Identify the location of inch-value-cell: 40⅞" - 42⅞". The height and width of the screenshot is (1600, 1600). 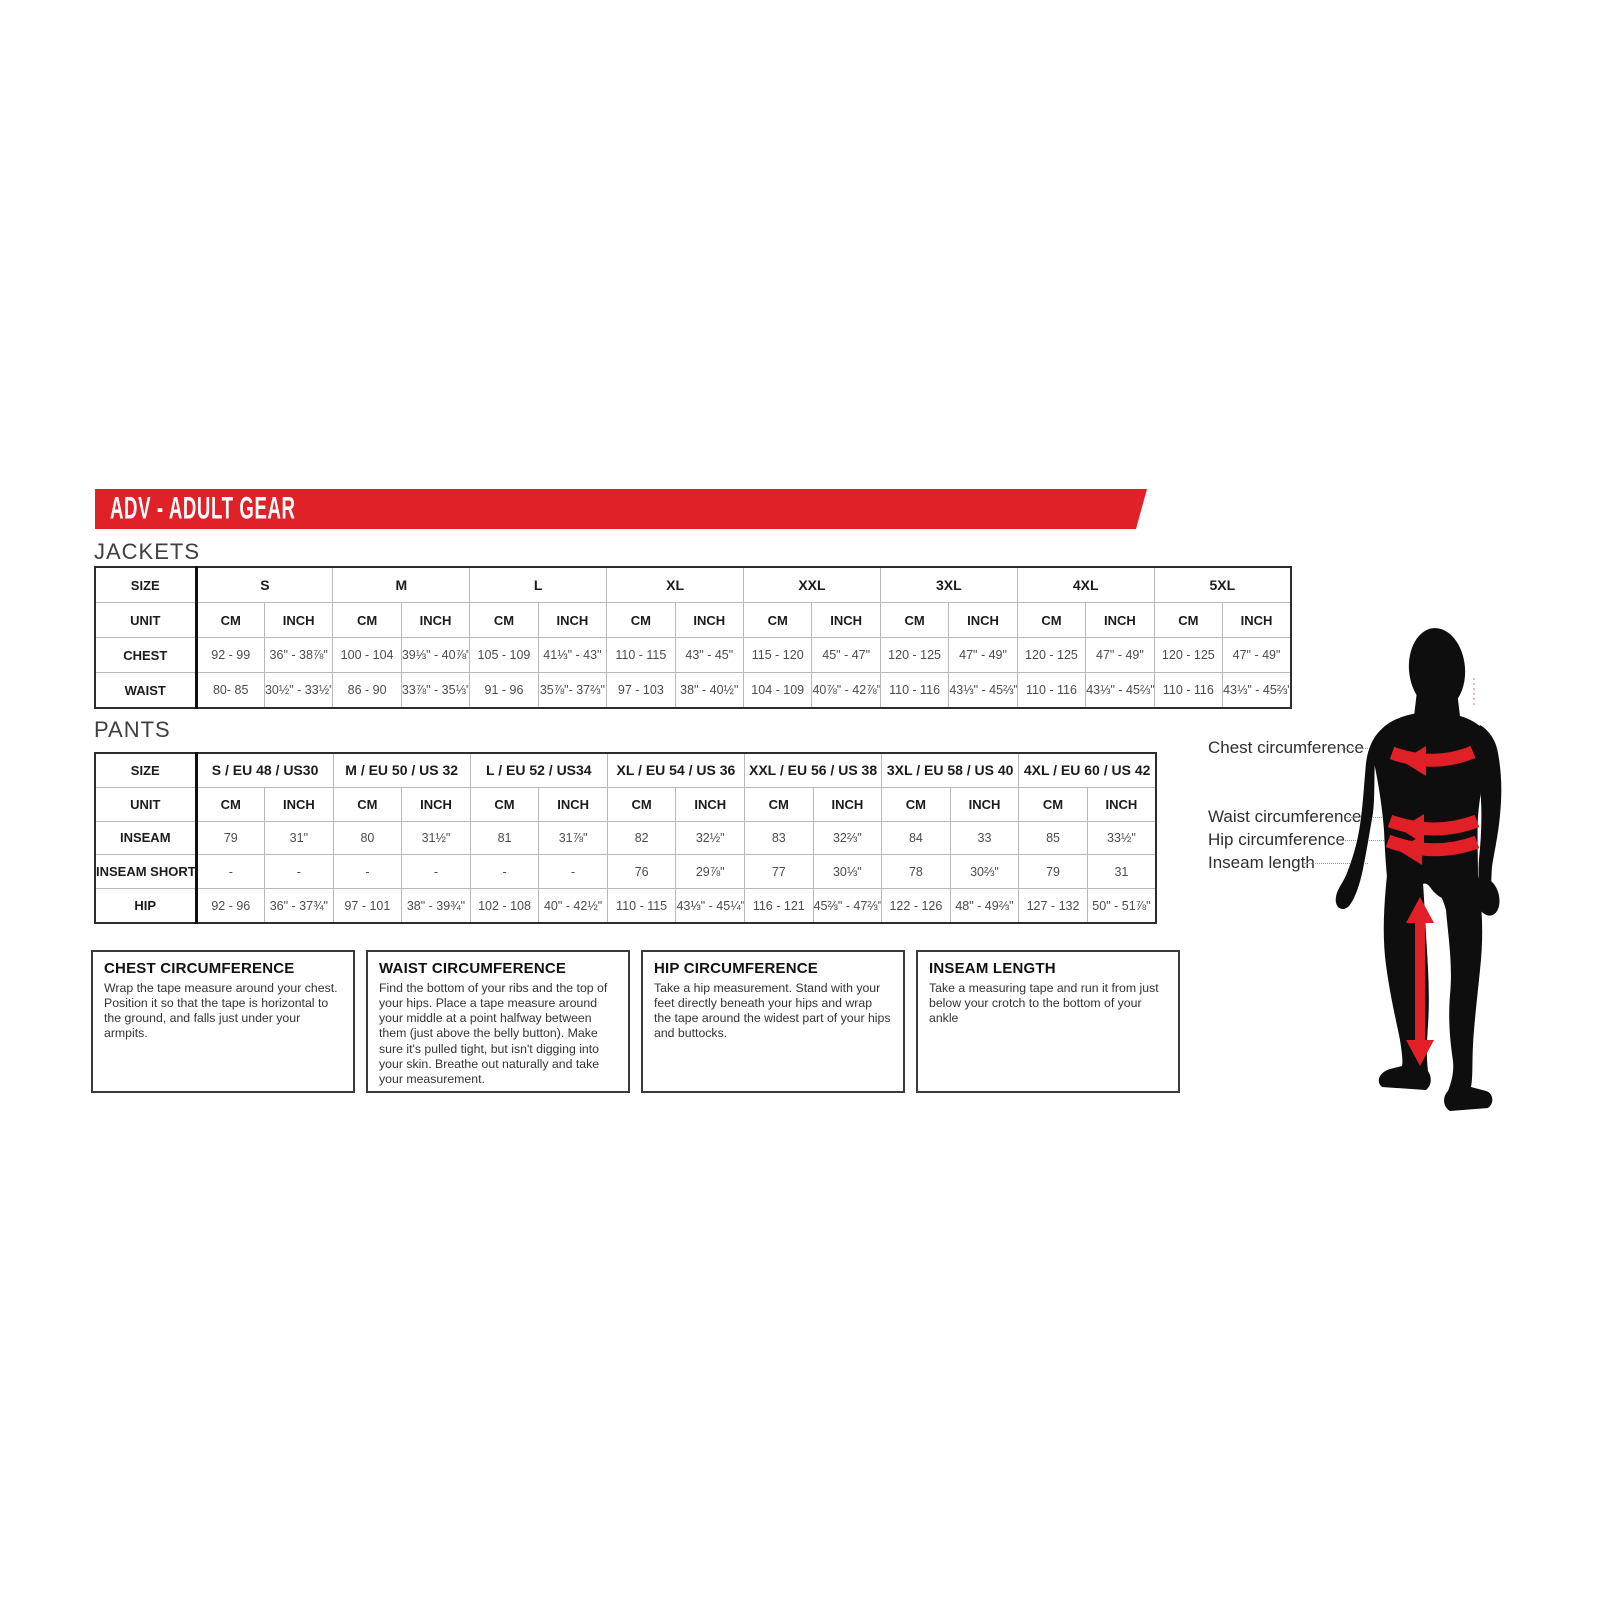
(846, 690).